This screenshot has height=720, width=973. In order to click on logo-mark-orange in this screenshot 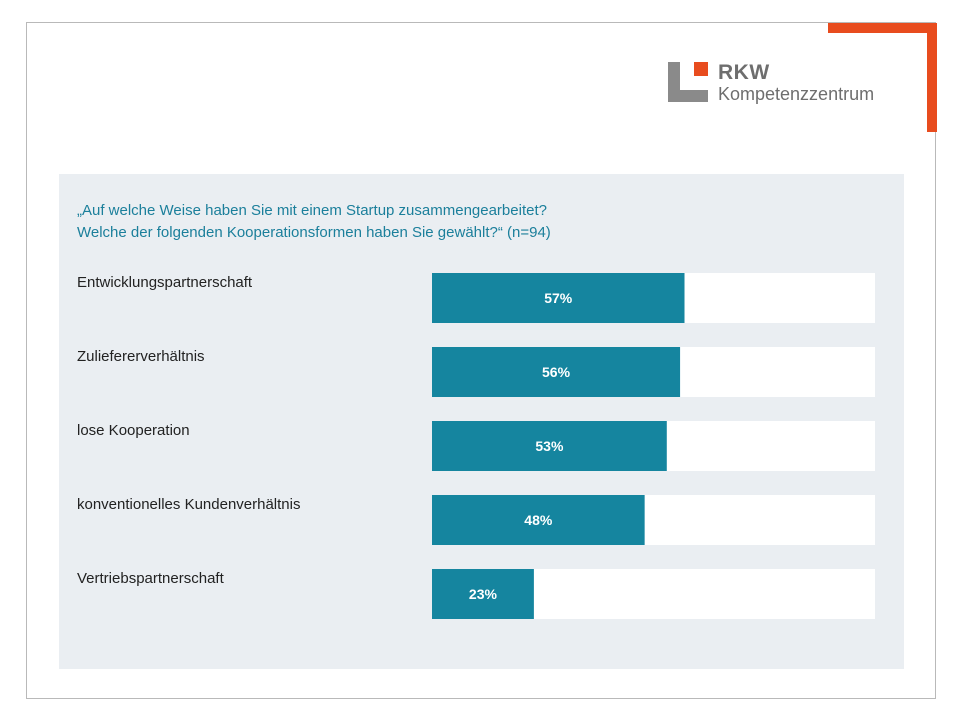, I will do `click(701, 69)`.